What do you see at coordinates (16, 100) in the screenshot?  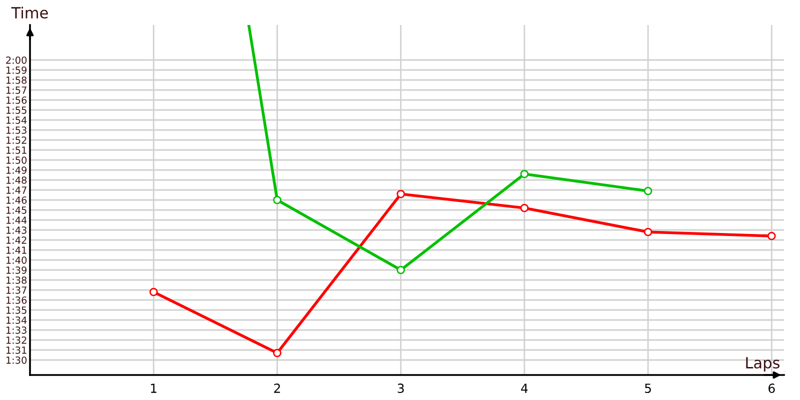 I see `y-tick-label: 1:56` at bounding box center [16, 100].